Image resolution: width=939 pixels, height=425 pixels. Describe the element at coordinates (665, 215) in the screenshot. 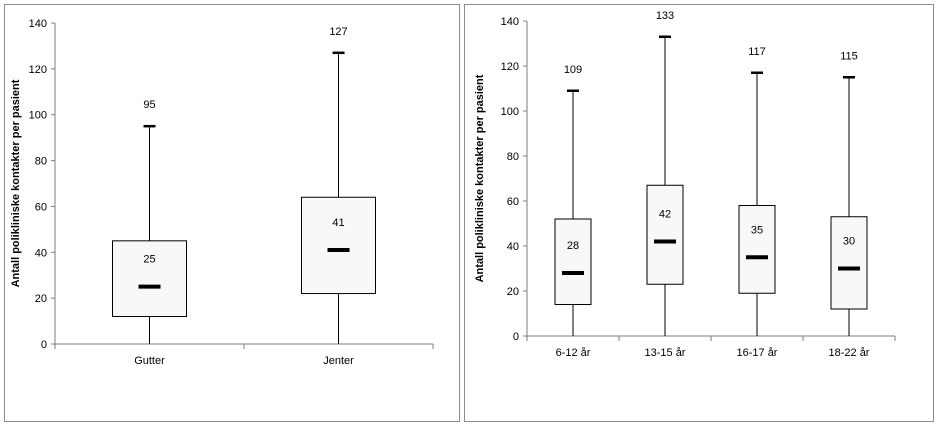

I see `median-label: 42` at that location.